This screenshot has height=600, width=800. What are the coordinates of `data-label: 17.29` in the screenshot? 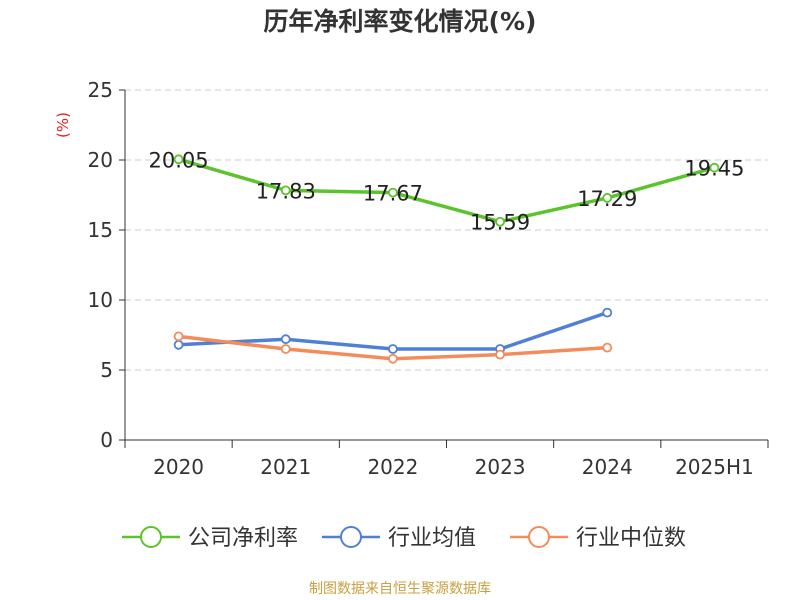 It's located at (607, 199).